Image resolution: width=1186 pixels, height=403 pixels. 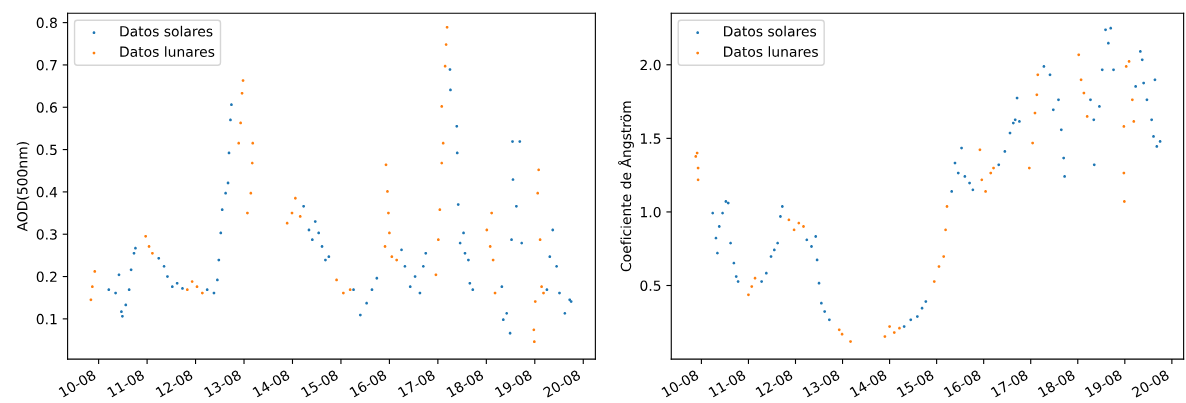 I want to click on y-axis-title: Coeficiente de Ångström, so click(x=626, y=186).